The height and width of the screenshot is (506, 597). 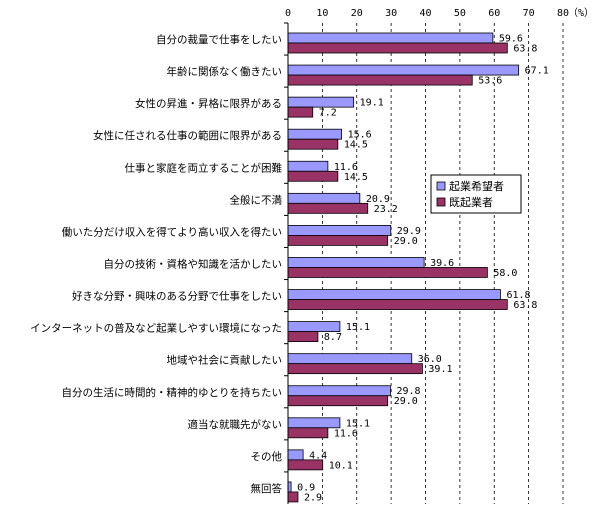 I want to click on data-label: 29.9, so click(x=409, y=231).